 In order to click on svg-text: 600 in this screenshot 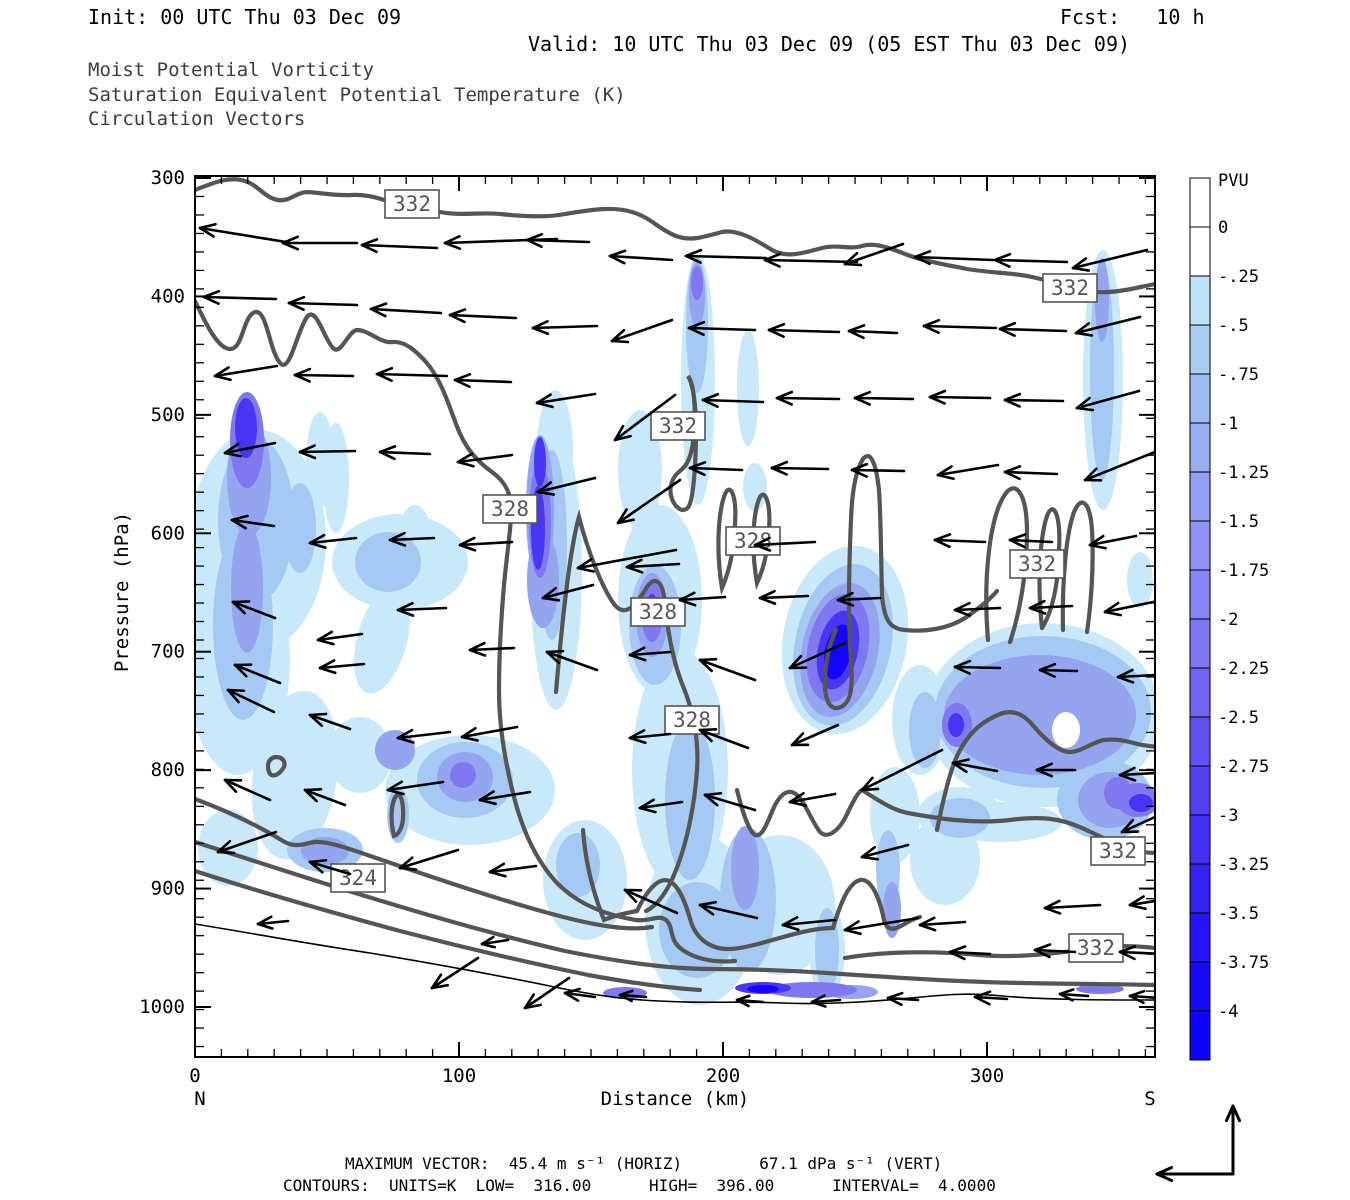, I will do `click(168, 533)`.